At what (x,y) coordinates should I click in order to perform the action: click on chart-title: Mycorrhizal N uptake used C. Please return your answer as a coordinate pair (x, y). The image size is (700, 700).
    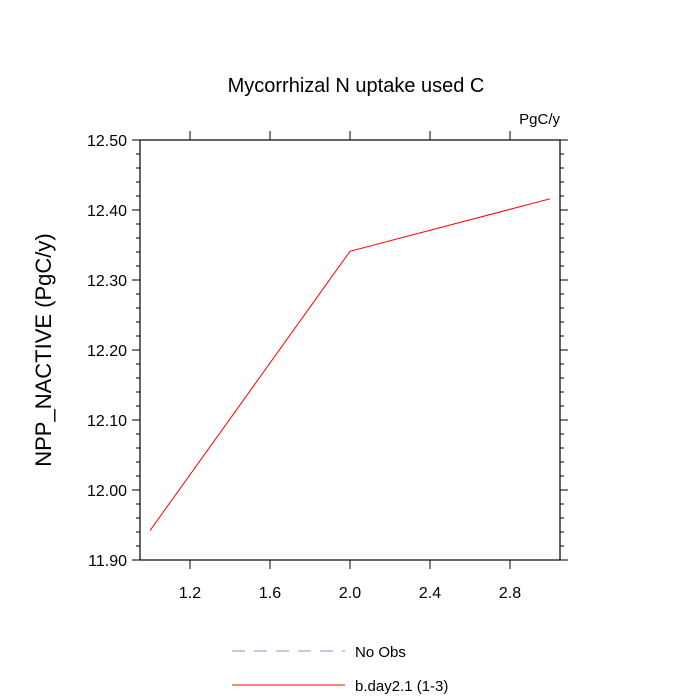
    Looking at the image, I should click on (356, 86).